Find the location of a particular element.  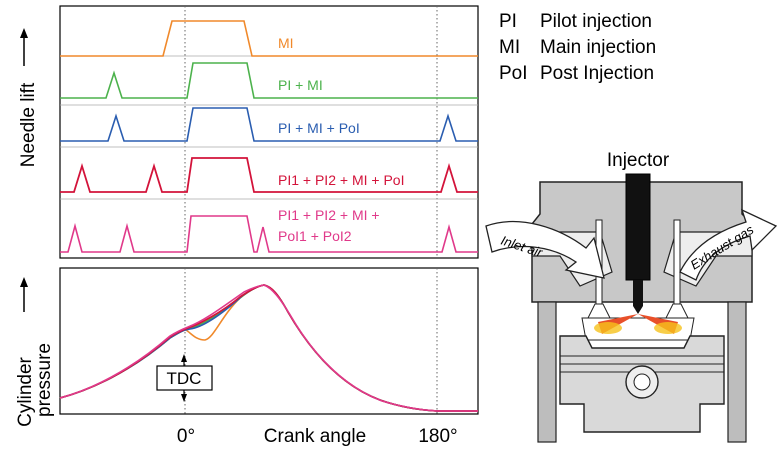

legend-text-poi: Post Injection is located at coordinates (597, 73).